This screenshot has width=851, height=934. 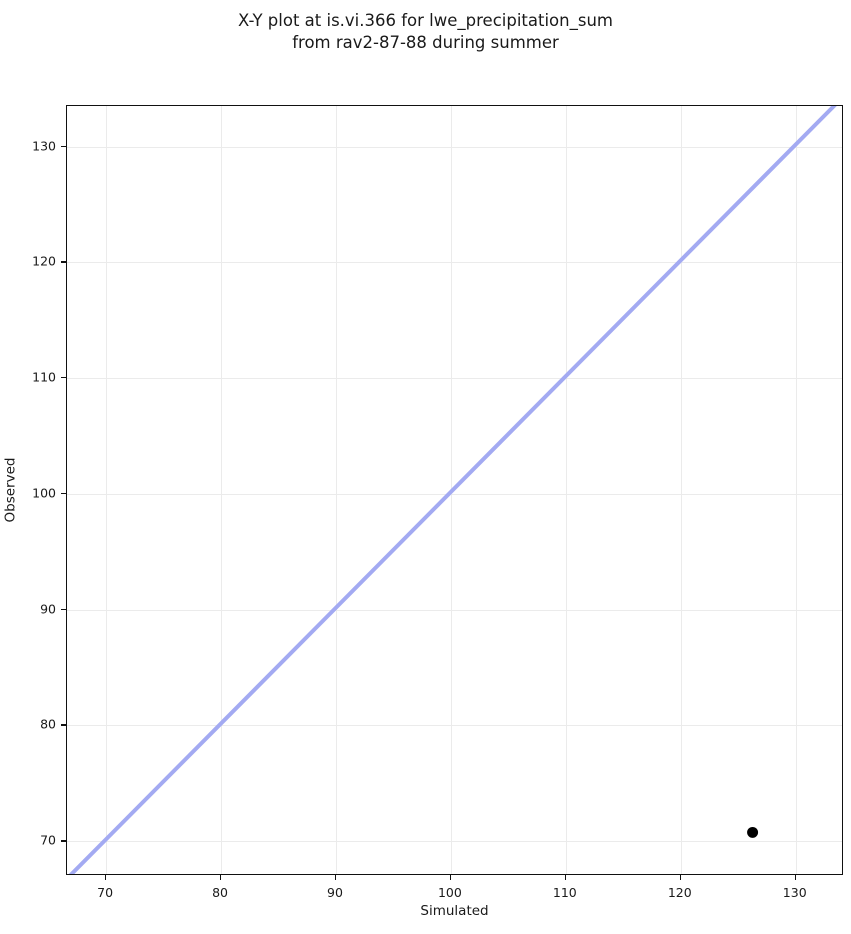 What do you see at coordinates (48, 840) in the screenshot?
I see `y-tick-label: 70` at bounding box center [48, 840].